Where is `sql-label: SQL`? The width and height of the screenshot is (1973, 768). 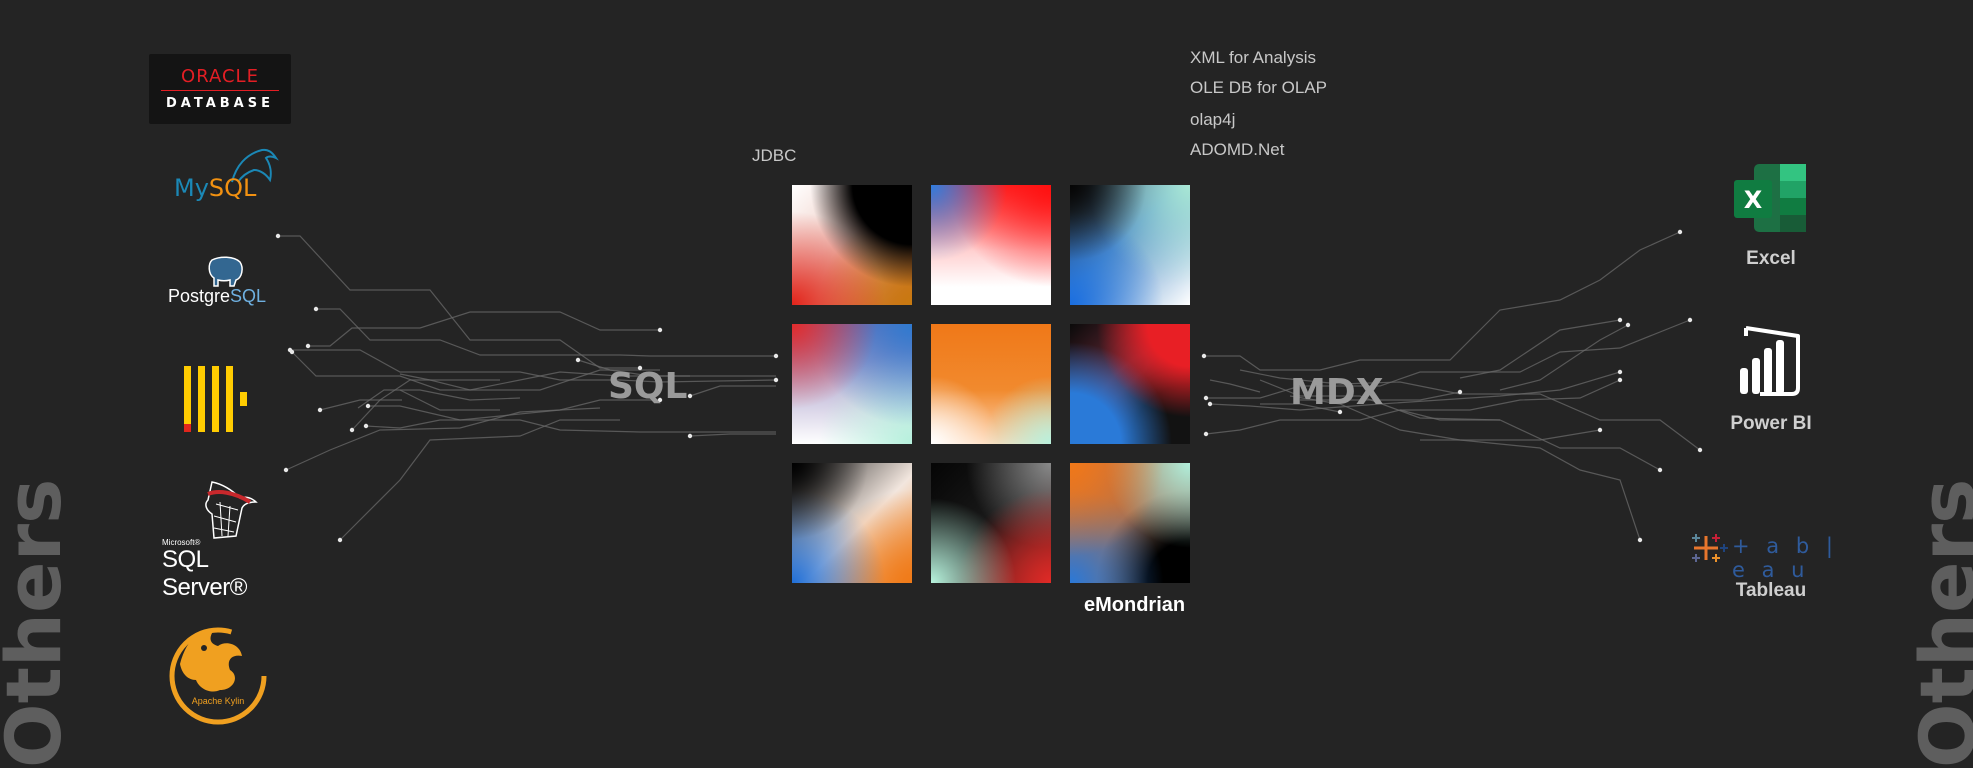 sql-label: SQL is located at coordinates (648, 386).